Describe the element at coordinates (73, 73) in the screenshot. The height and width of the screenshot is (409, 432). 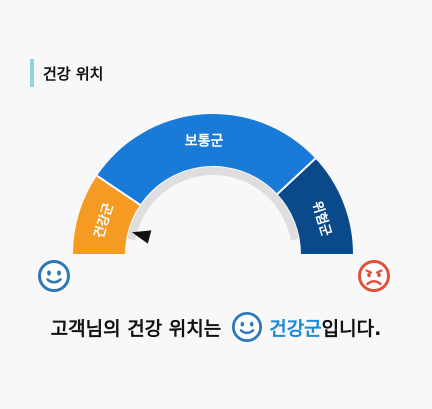
I see `section-title: 건강 위치` at that location.